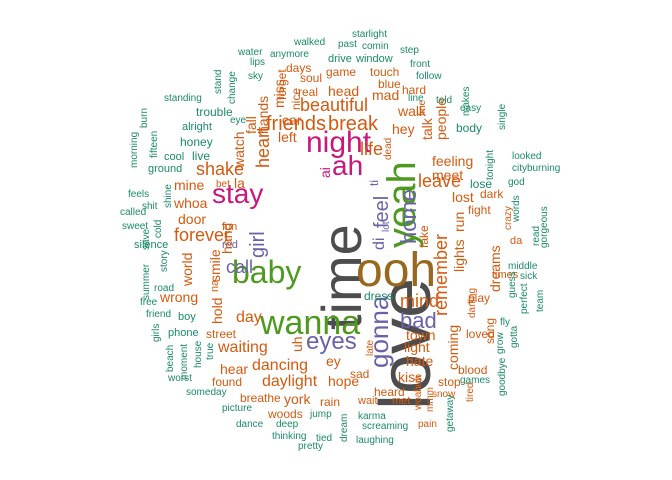  I want to click on cloud-word: called, so click(133, 212).